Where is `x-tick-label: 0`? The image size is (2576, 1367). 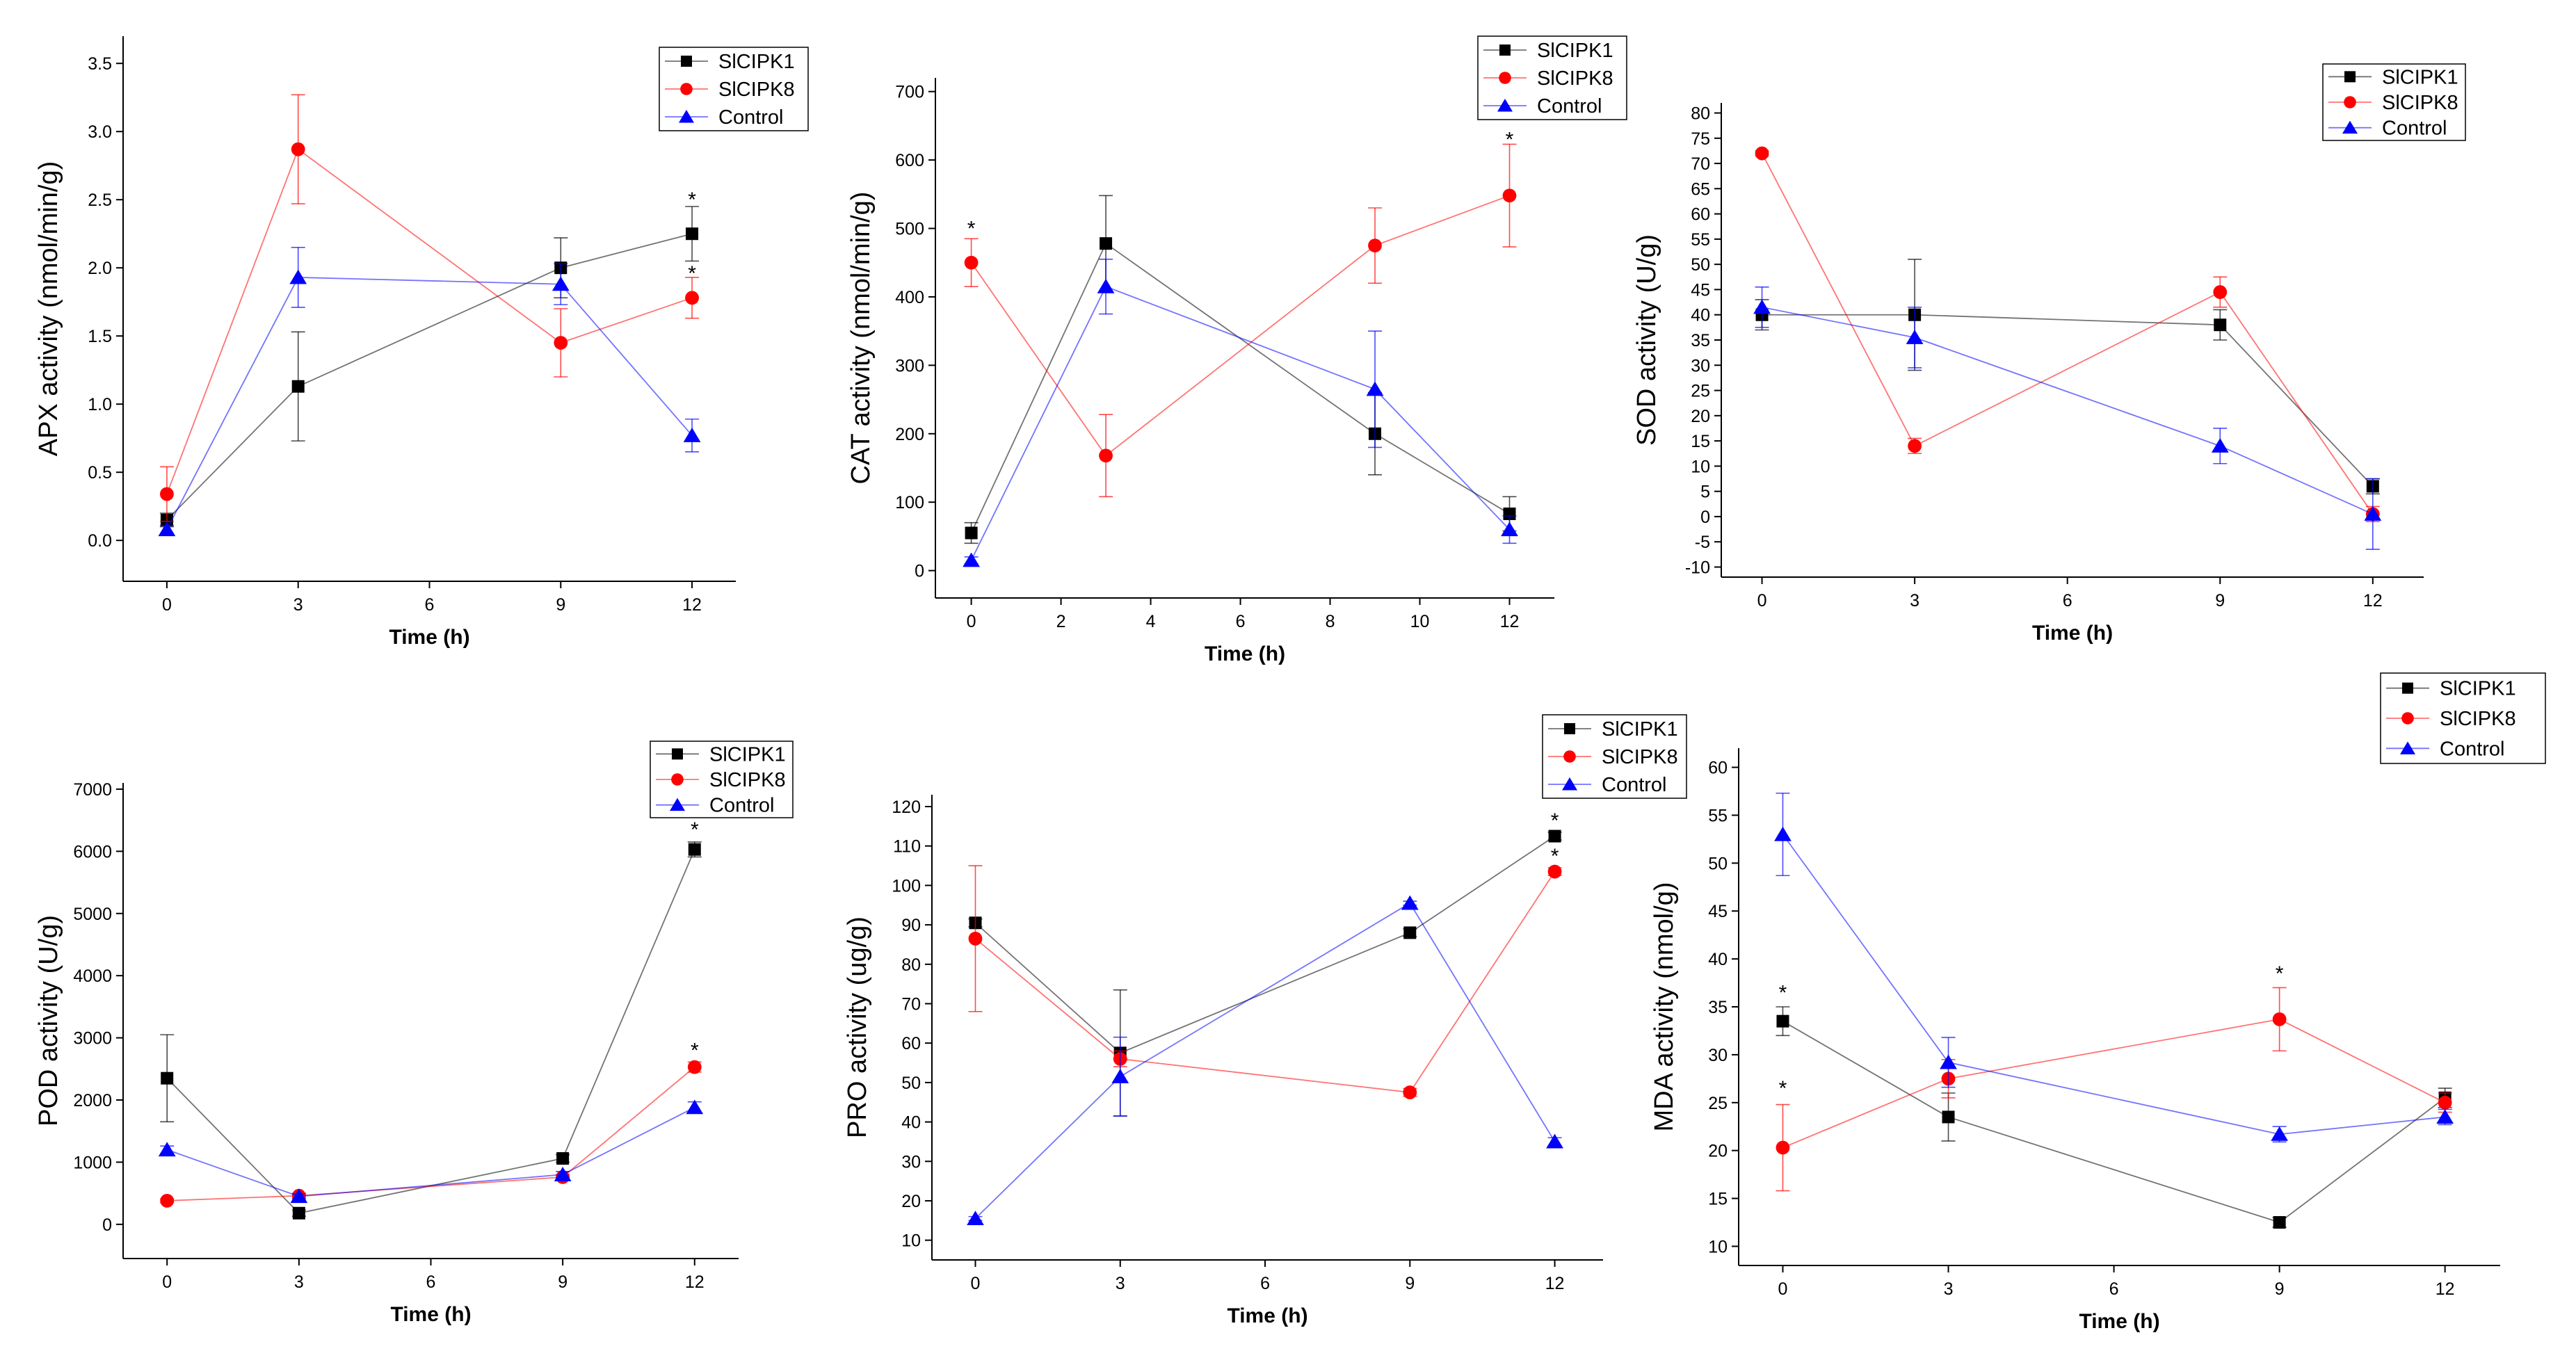
x-tick-label: 0 is located at coordinates (167, 605).